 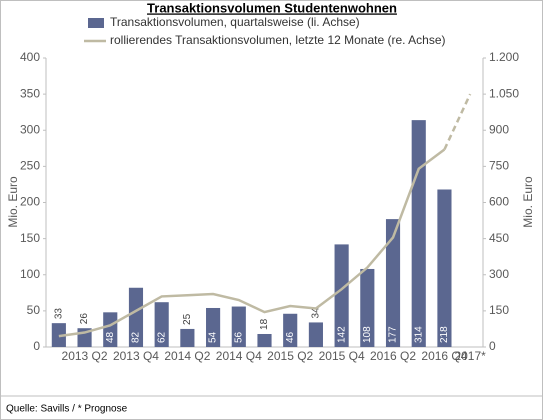 I want to click on y2-tick-label: 150, so click(x=499, y=310).